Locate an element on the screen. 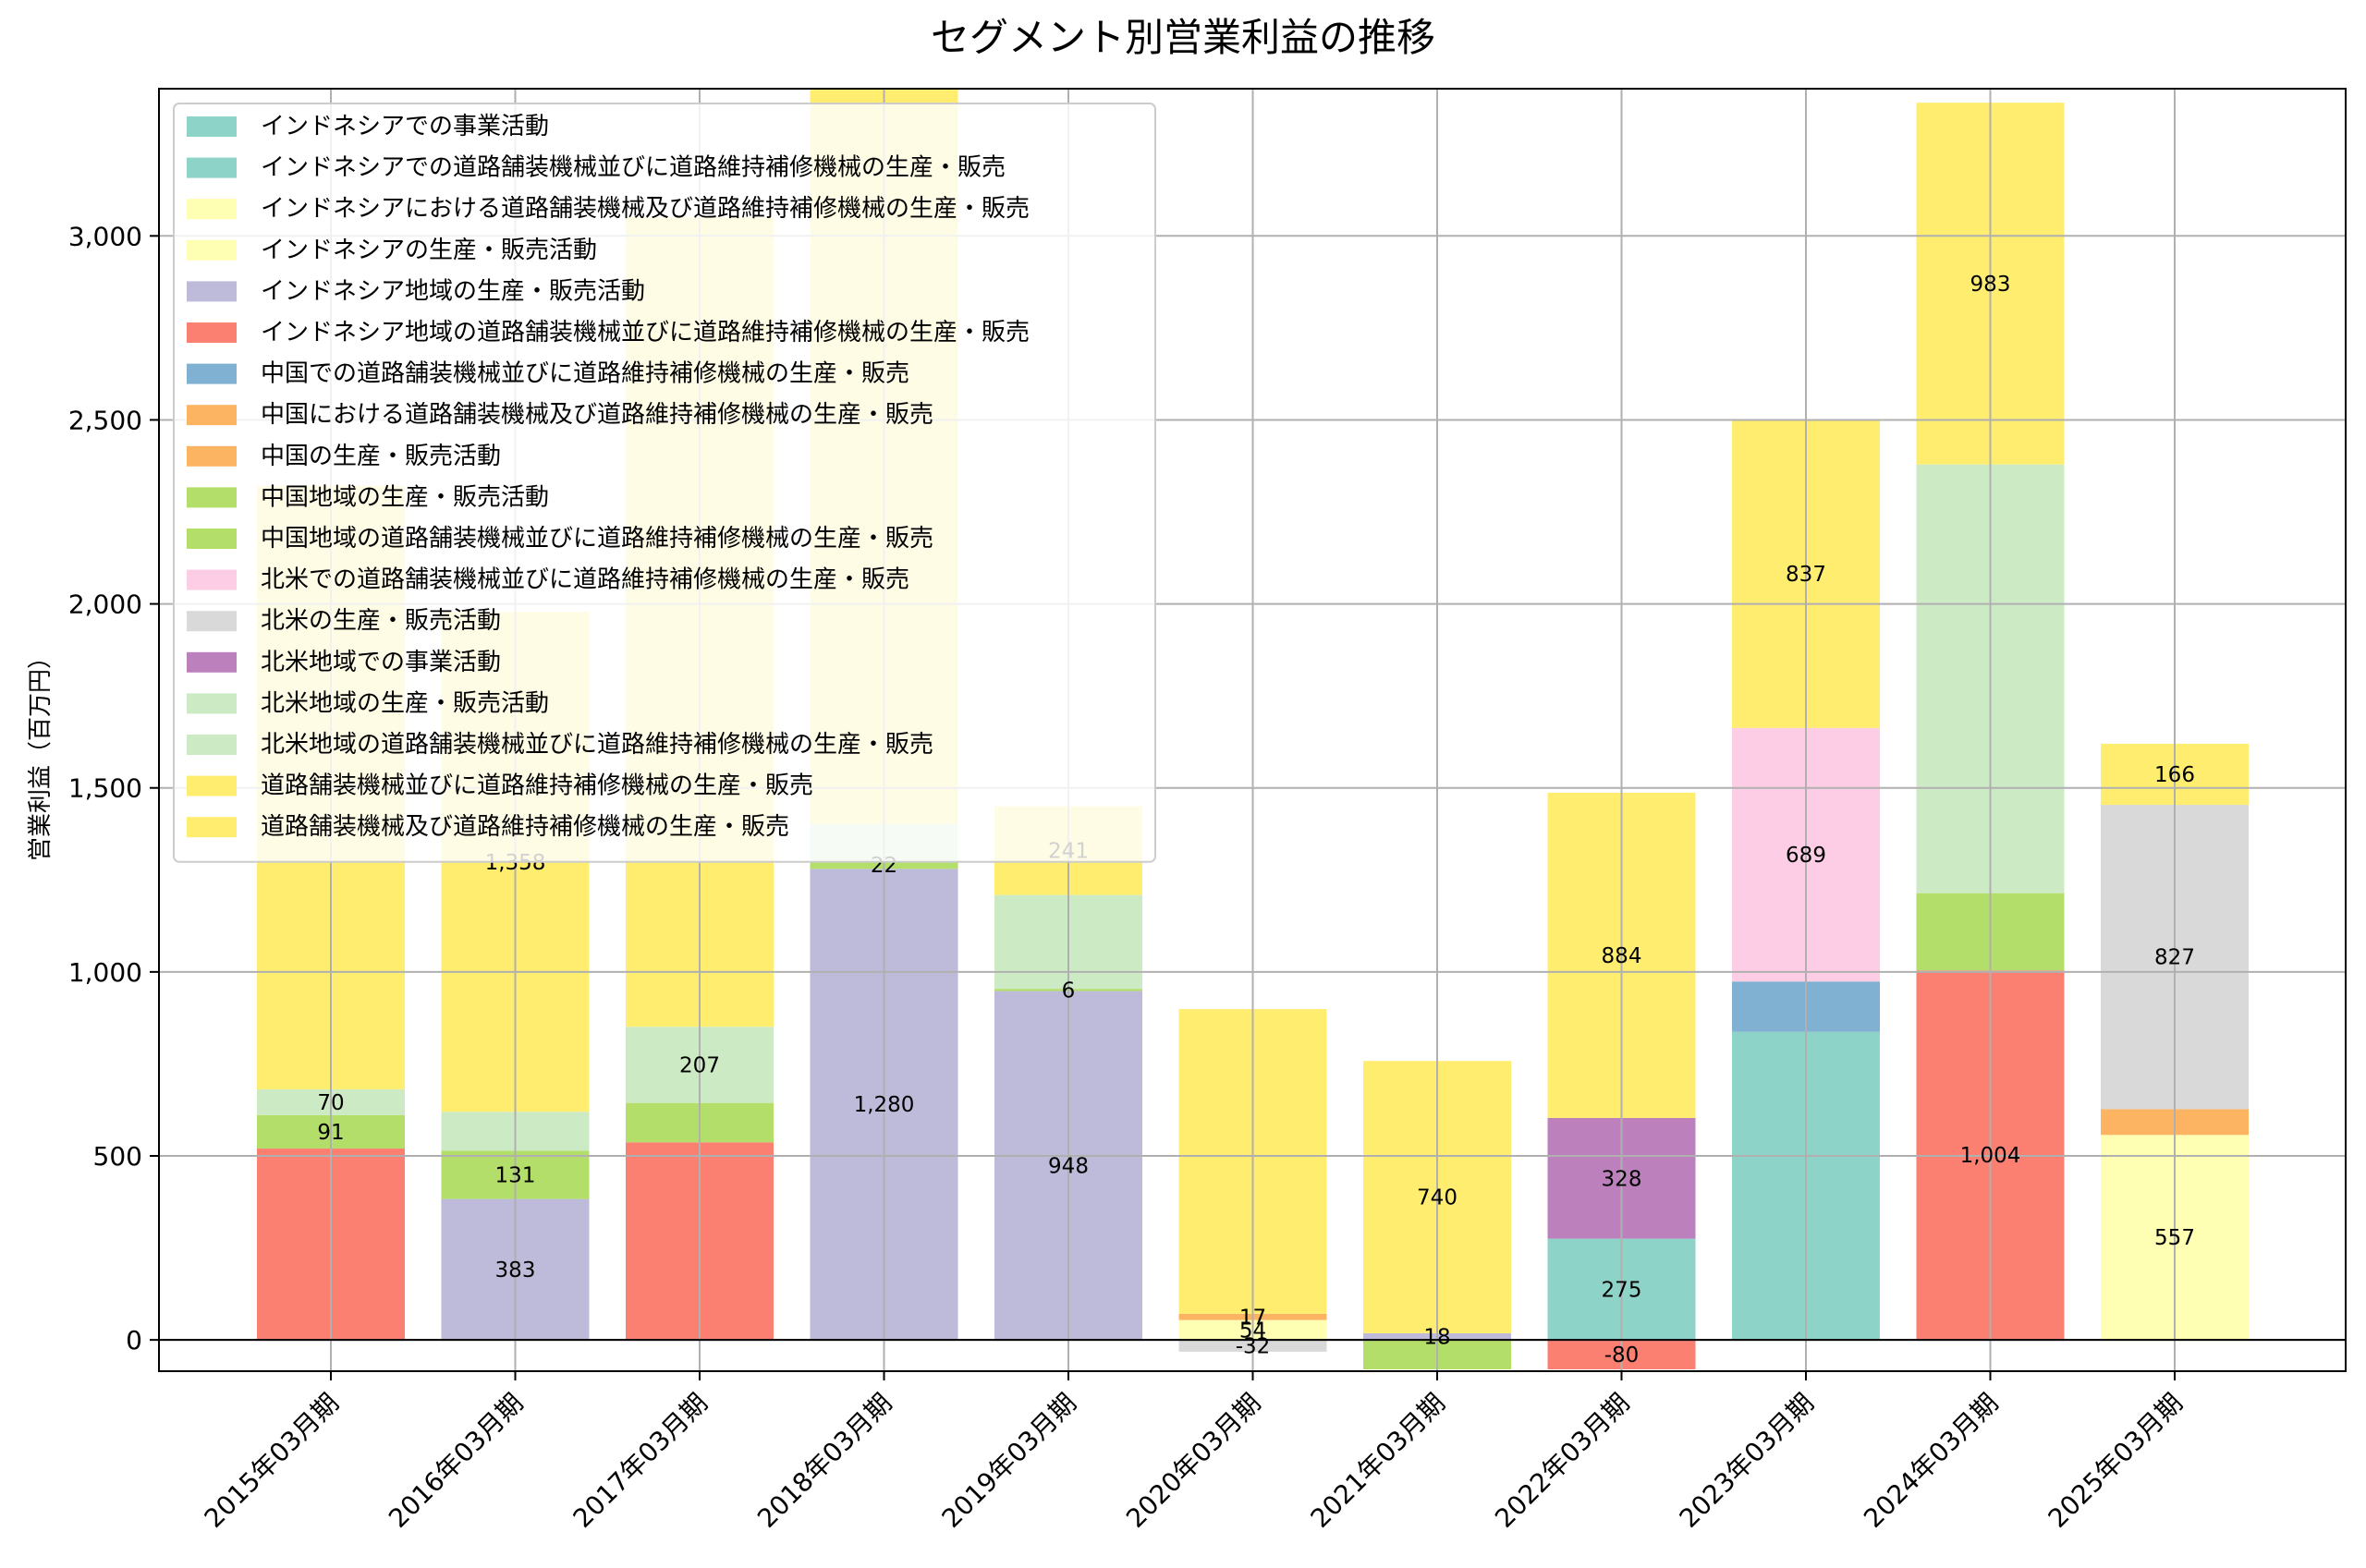  x-tick-label: 2017年03月期 is located at coordinates (640, 1461).